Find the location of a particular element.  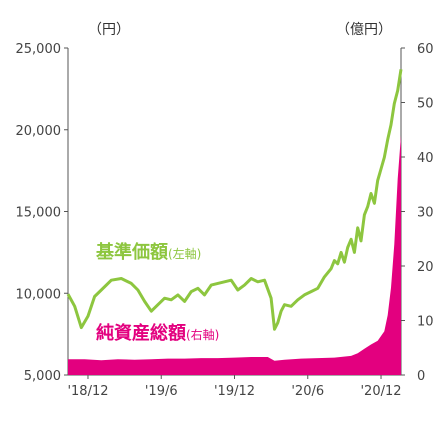

x-axis-ticks: '18/12 '19/6 '19/12 '20/6 '20/12 is located at coordinates (234, 387).